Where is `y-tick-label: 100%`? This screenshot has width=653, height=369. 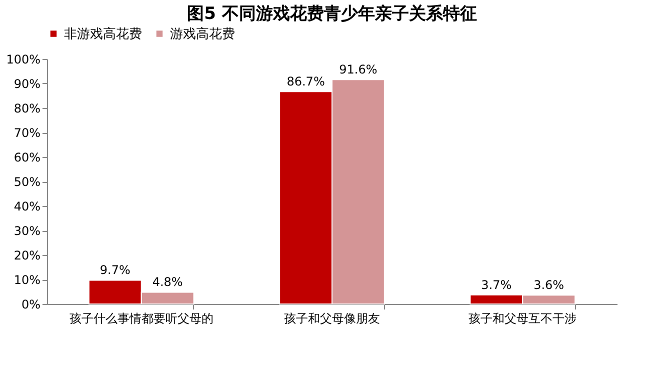
y-tick-label: 100% is located at coordinates (23, 59).